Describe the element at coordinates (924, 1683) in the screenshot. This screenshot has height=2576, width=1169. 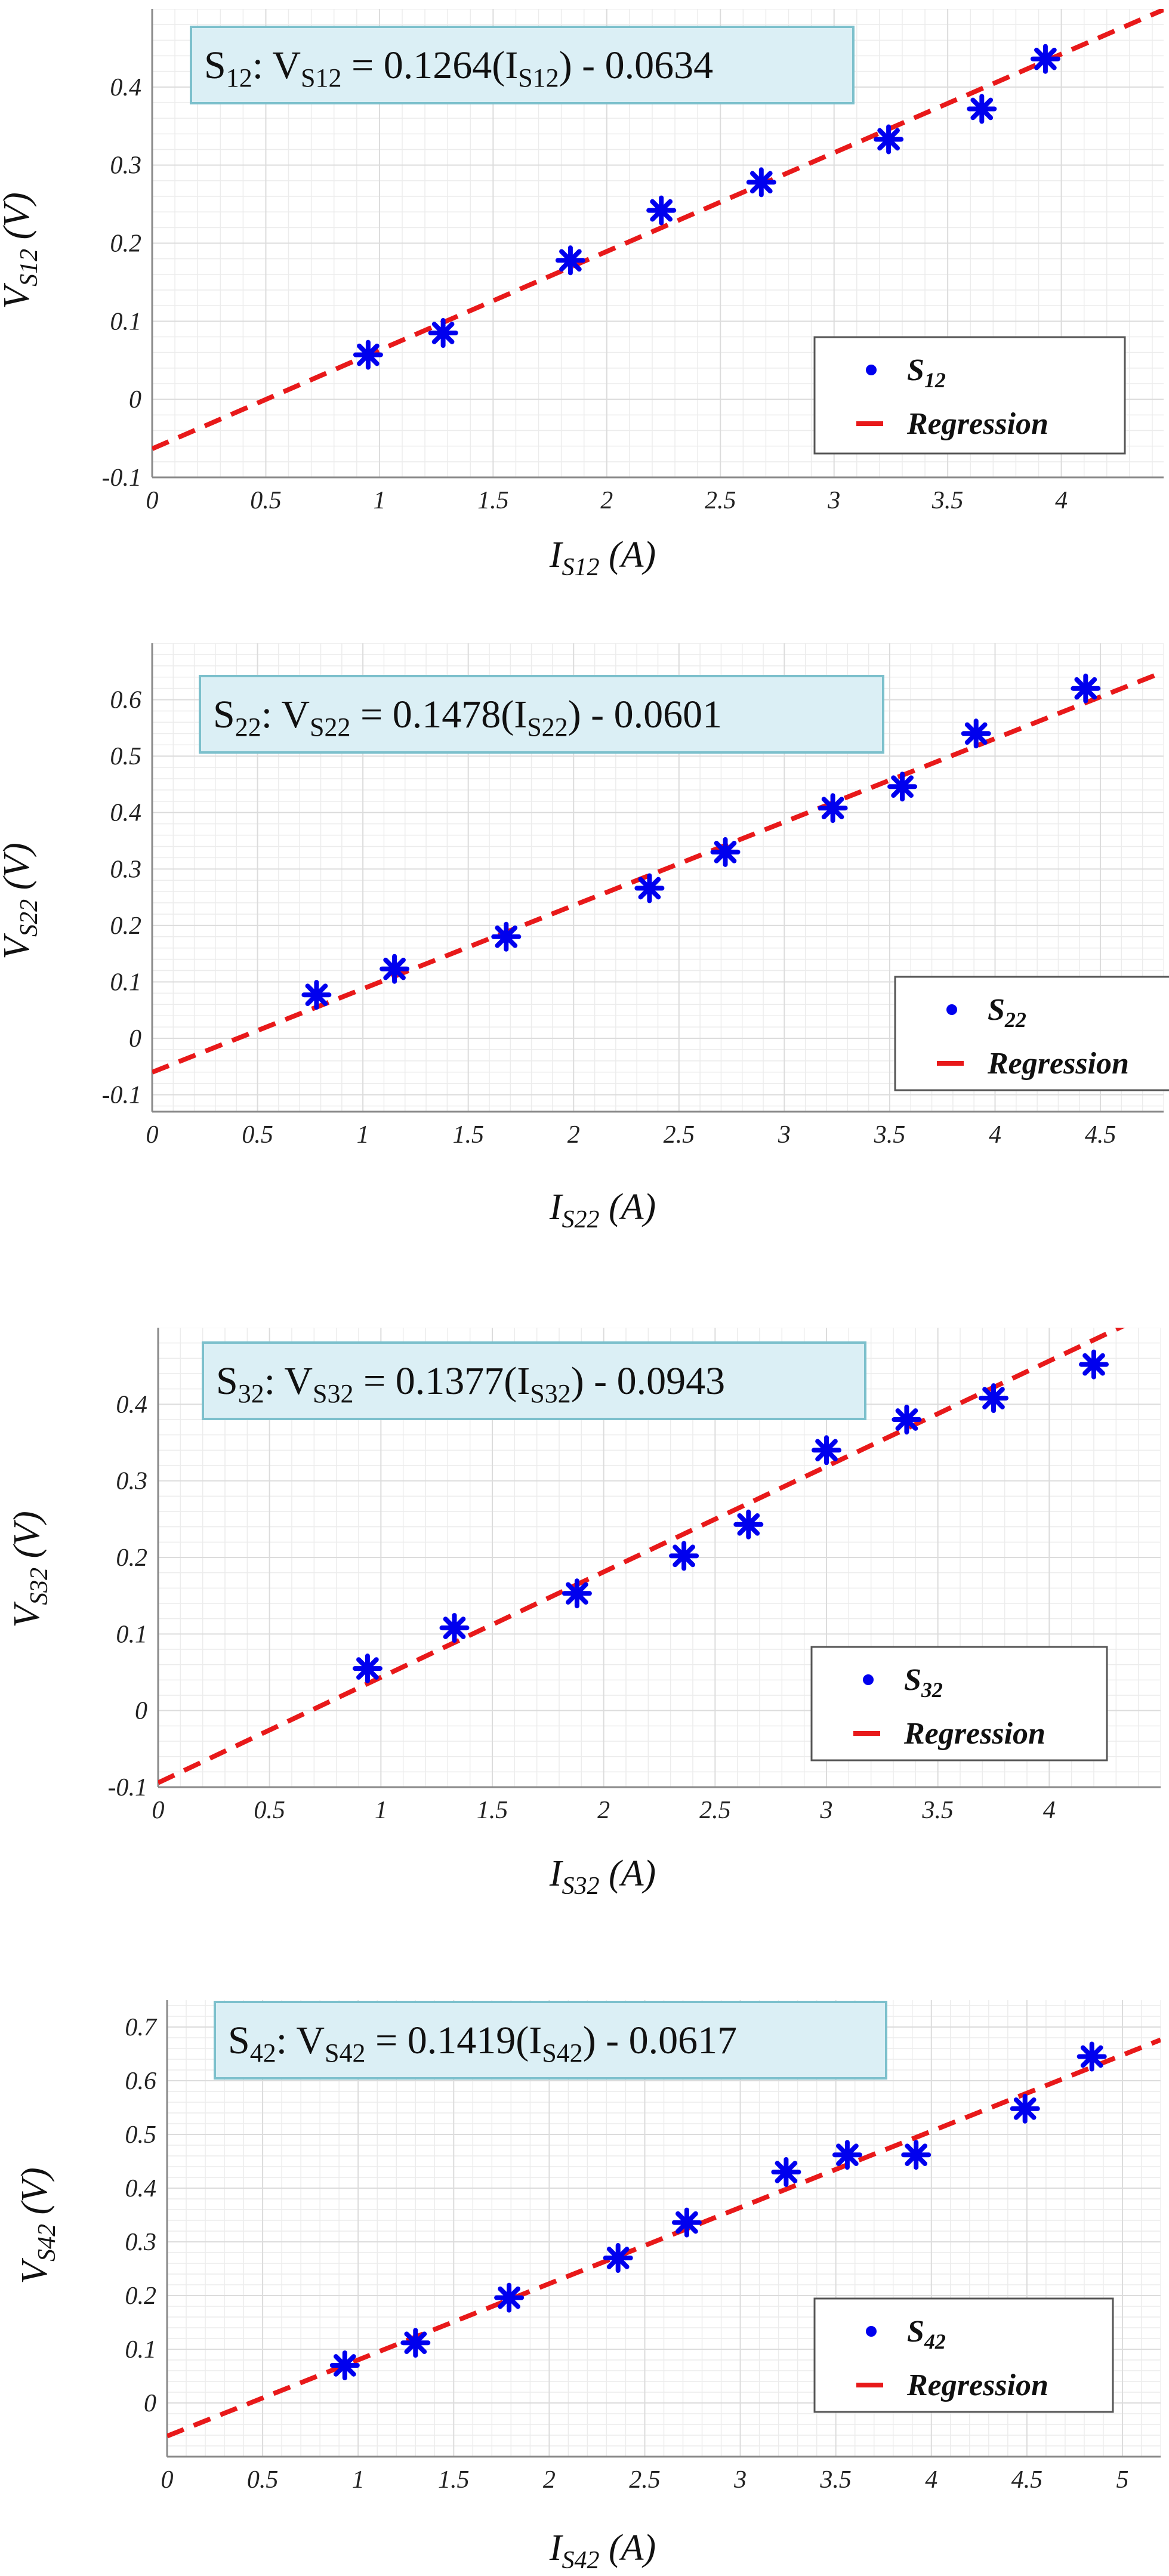
I see `legend-point-label: S32` at that location.